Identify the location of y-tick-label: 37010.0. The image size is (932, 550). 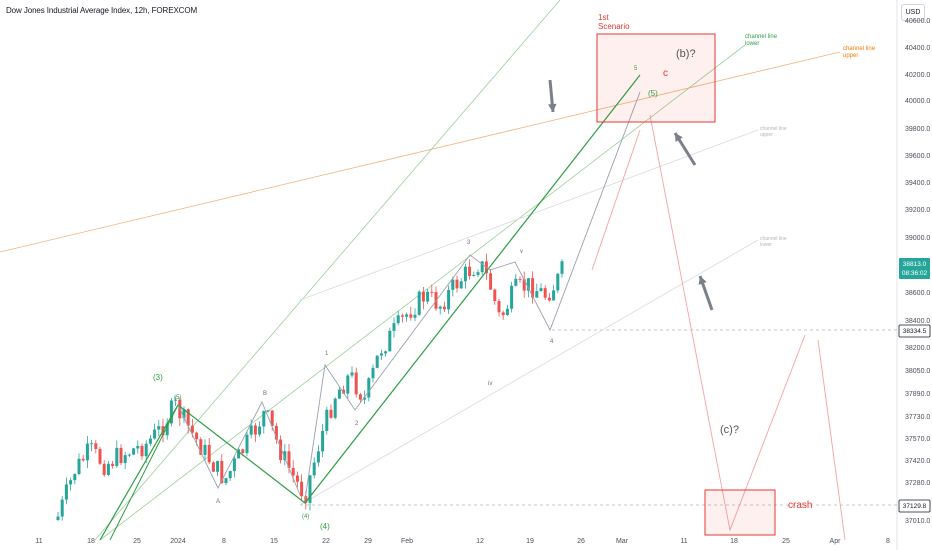
(917, 521).